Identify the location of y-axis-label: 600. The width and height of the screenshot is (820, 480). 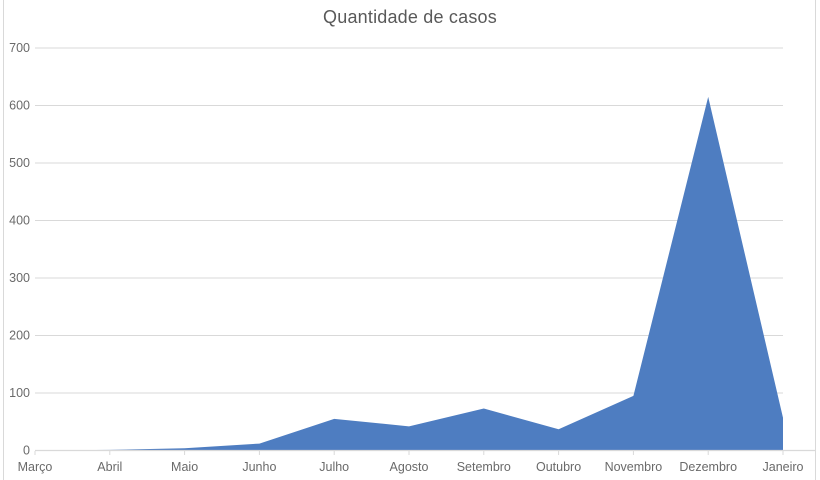
(19, 106).